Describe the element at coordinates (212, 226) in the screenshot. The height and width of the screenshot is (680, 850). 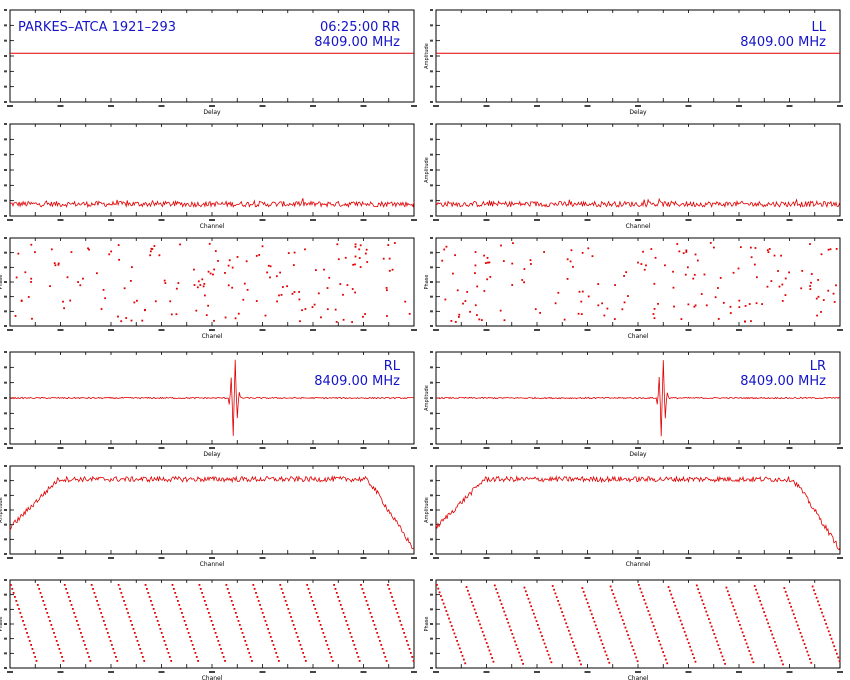
I see `x-axis-label: Channel` at that location.